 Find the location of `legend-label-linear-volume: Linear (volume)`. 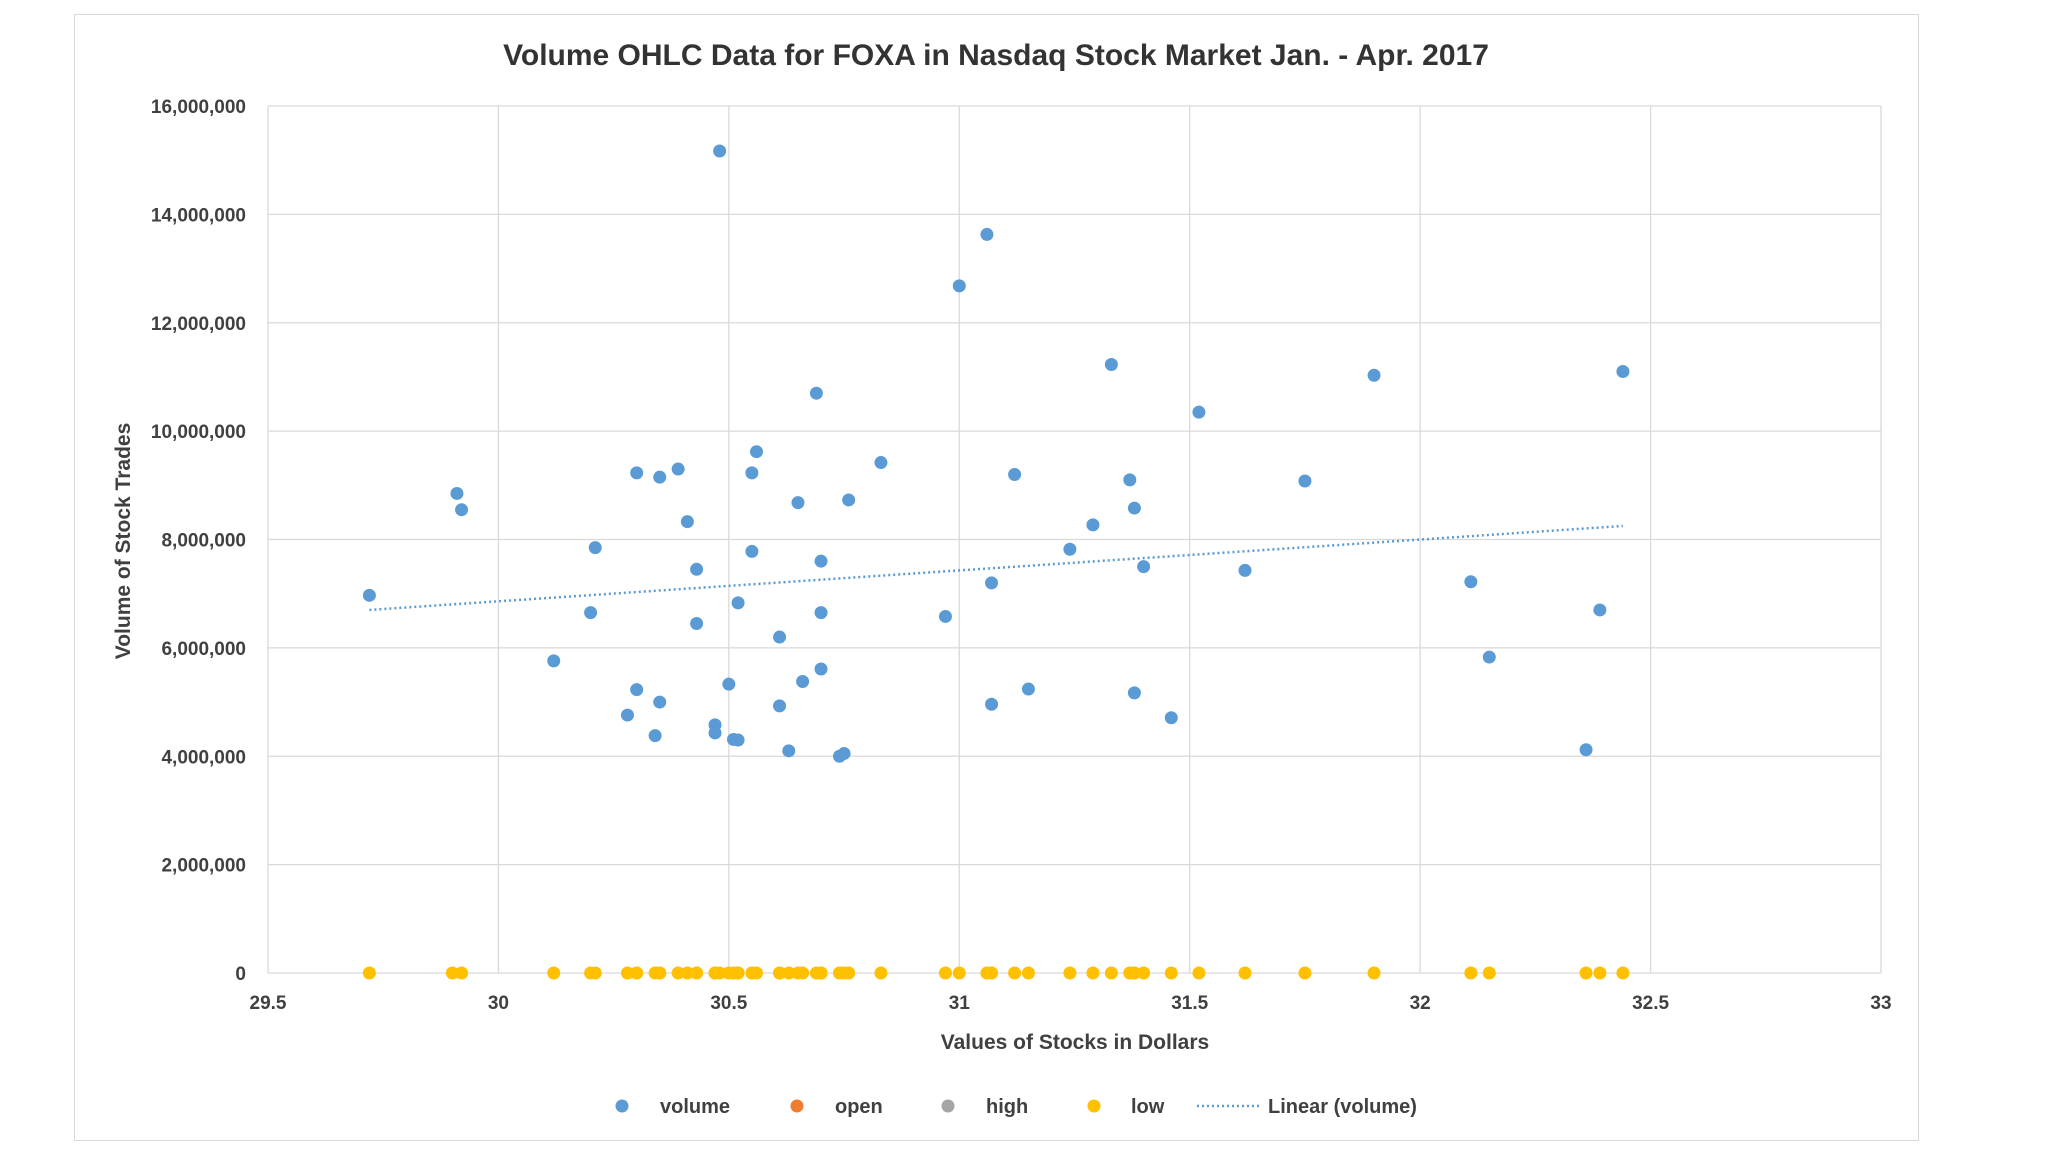

legend-label-linear-volume: Linear (volume) is located at coordinates (1342, 1107).